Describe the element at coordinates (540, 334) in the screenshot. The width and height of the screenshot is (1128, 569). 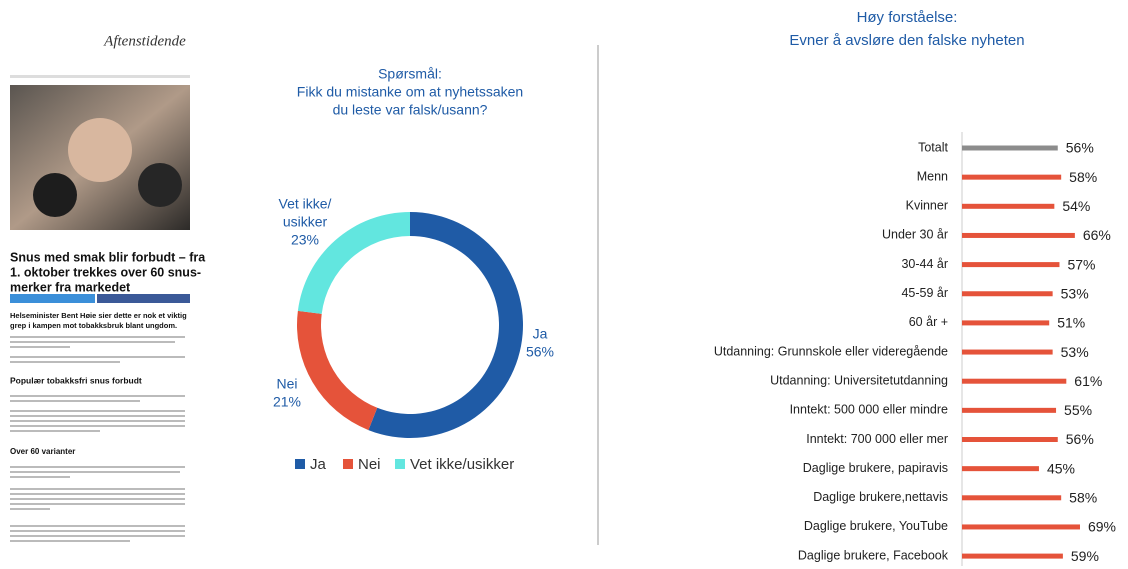
I see `slice-label: Ja` at that location.